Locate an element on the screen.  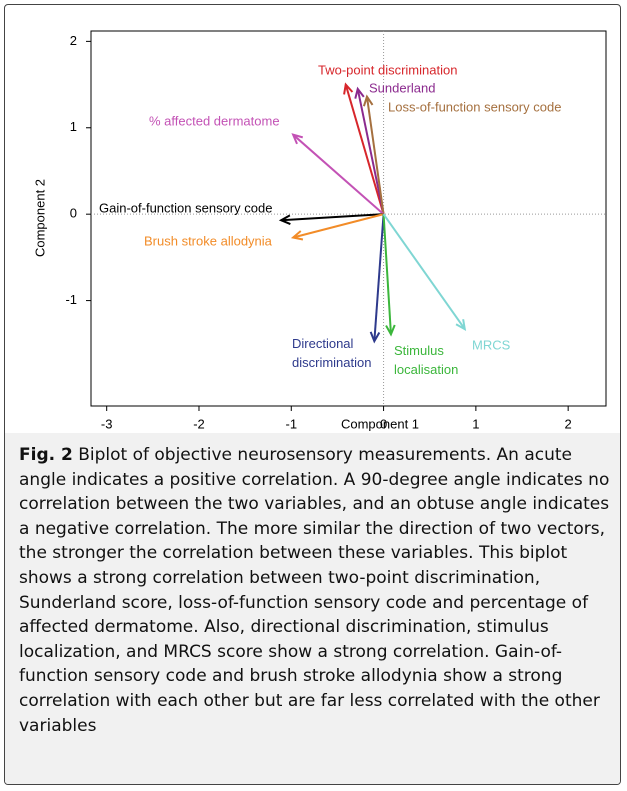
vector-label: Stimulus localisation is located at coordinates (426, 360).